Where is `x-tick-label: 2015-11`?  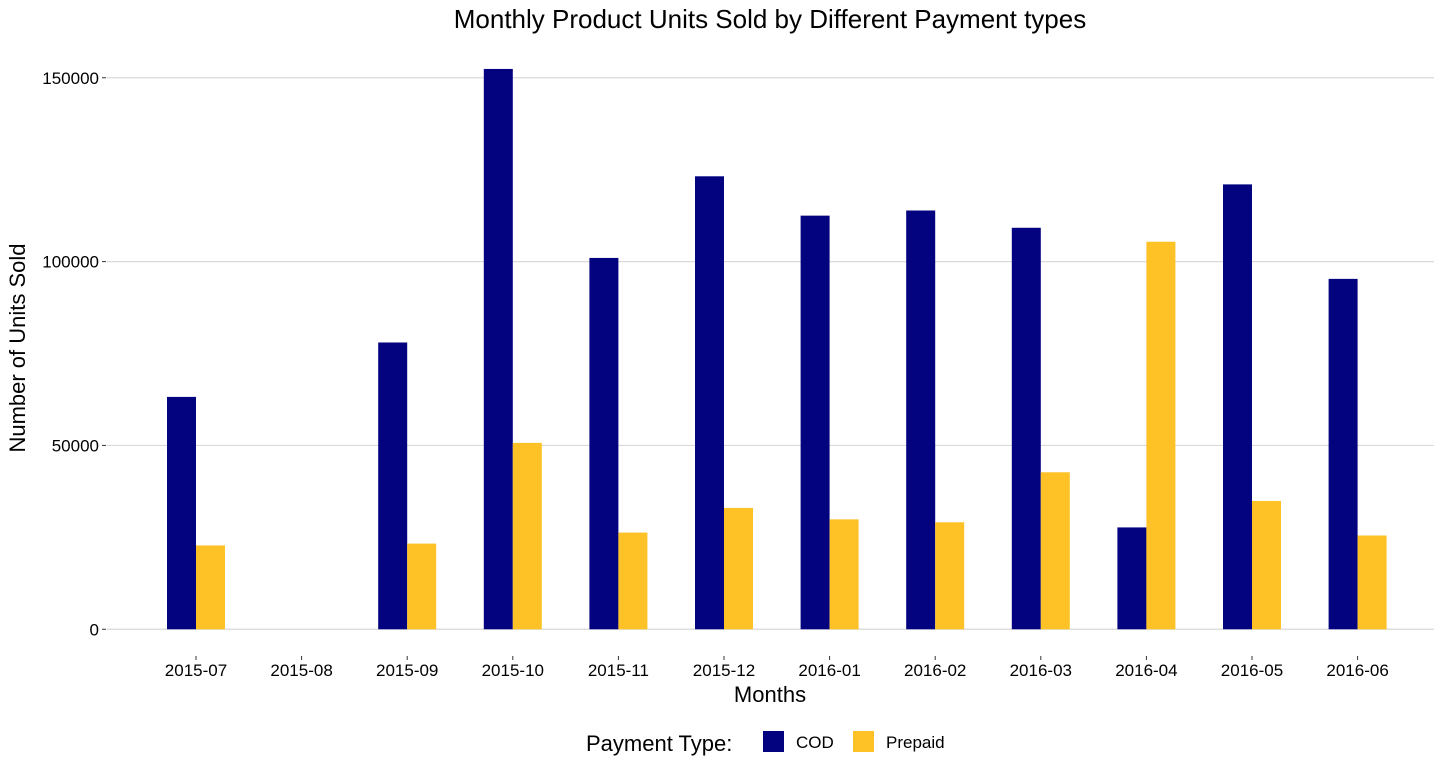
x-tick-label: 2015-11 is located at coordinates (618, 670).